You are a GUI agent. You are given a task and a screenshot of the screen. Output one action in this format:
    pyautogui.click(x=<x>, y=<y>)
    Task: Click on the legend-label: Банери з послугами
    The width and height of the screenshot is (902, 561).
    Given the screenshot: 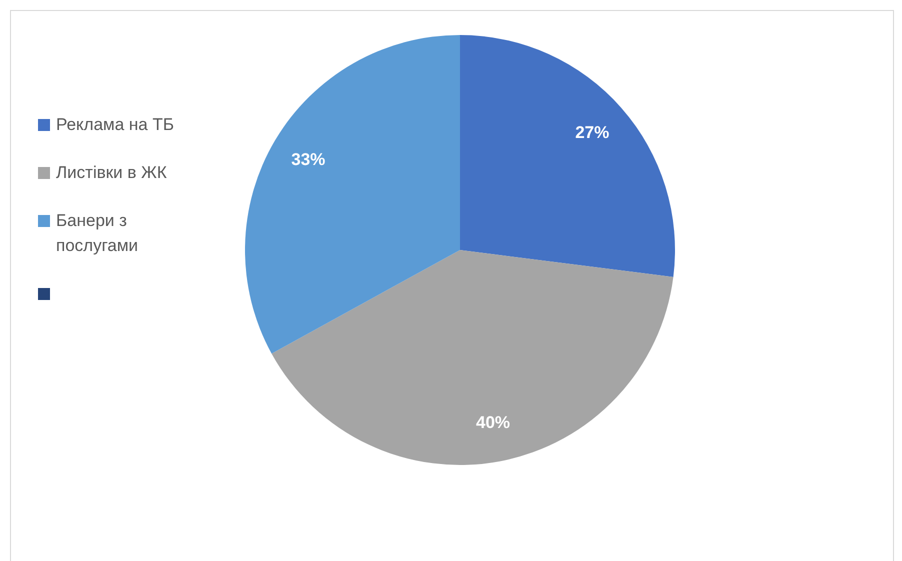 What is the action you would take?
    pyautogui.click(x=98, y=233)
    